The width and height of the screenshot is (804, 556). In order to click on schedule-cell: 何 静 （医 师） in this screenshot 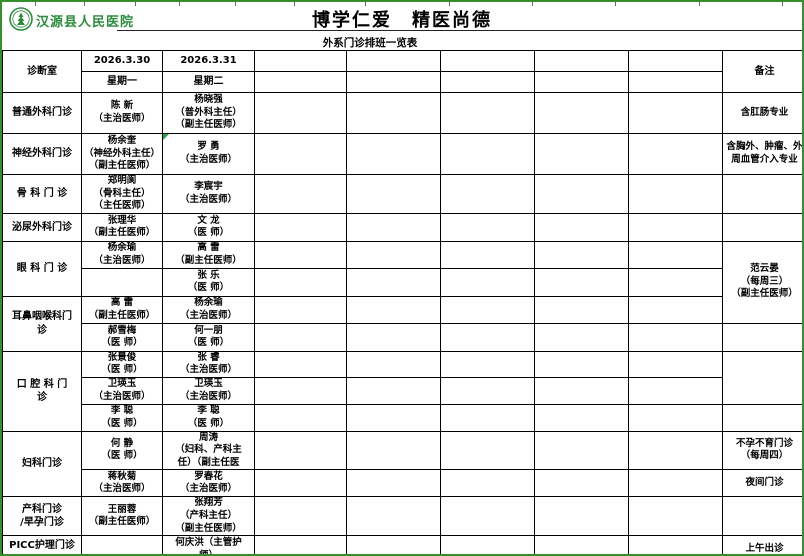, I will do `click(122, 450)`.